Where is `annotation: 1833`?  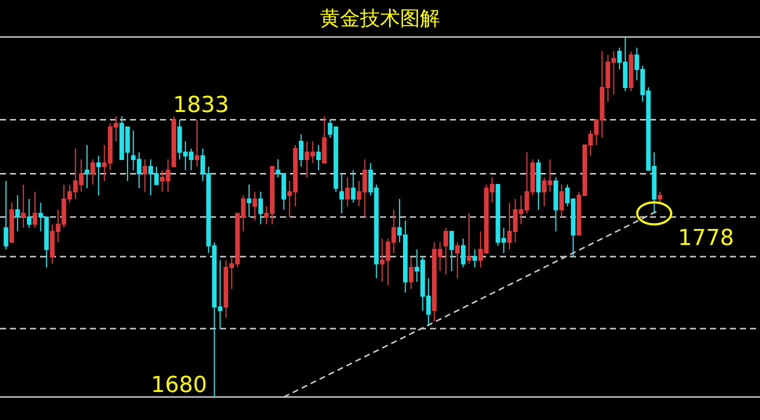
annotation: 1833 is located at coordinates (201, 105).